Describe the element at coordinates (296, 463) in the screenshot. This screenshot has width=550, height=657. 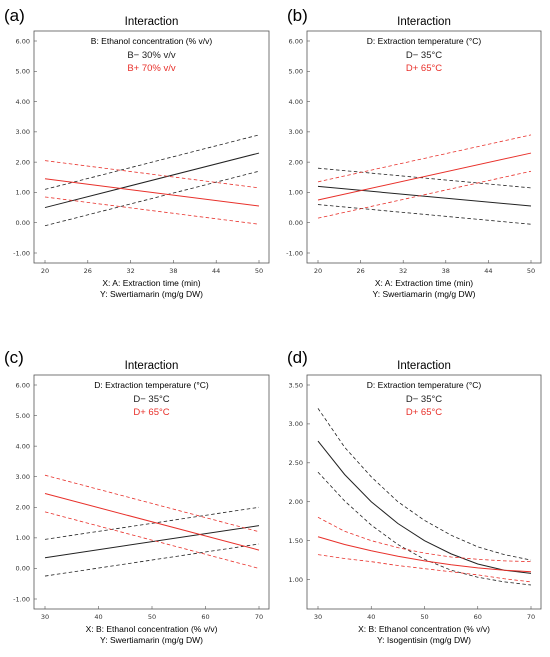
I see `y-tick-label: 2.50` at that location.